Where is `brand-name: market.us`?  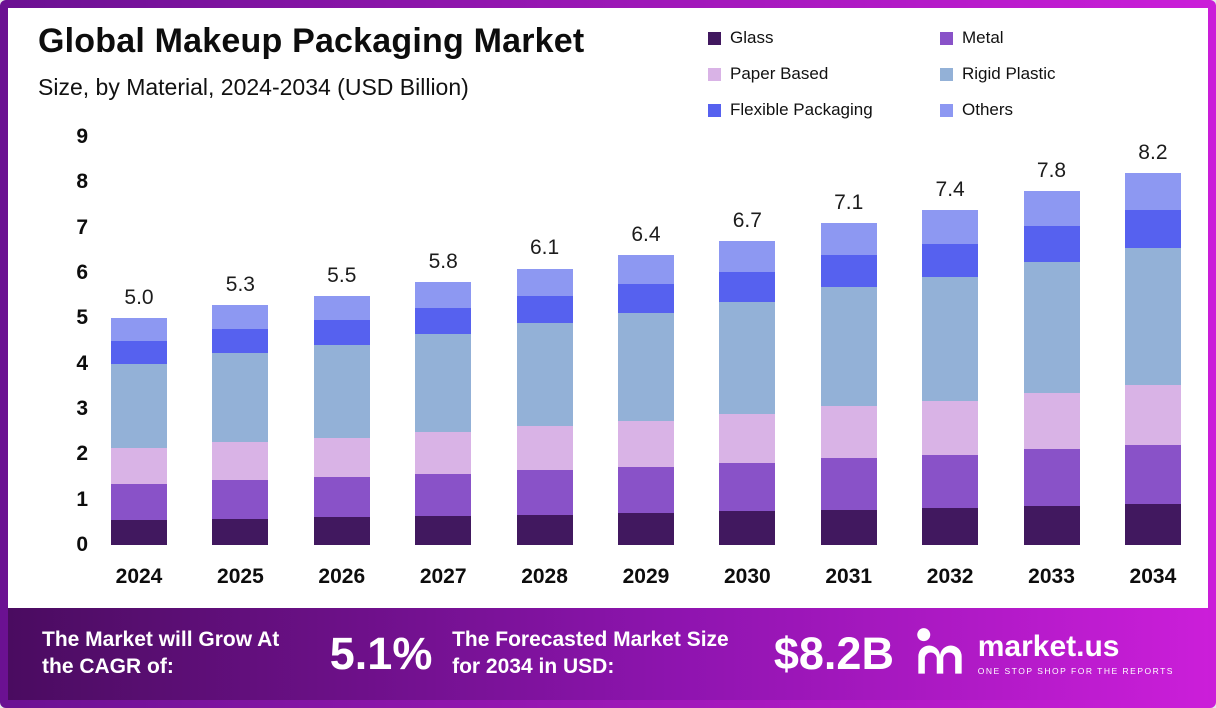 brand-name: market.us is located at coordinates (1048, 646).